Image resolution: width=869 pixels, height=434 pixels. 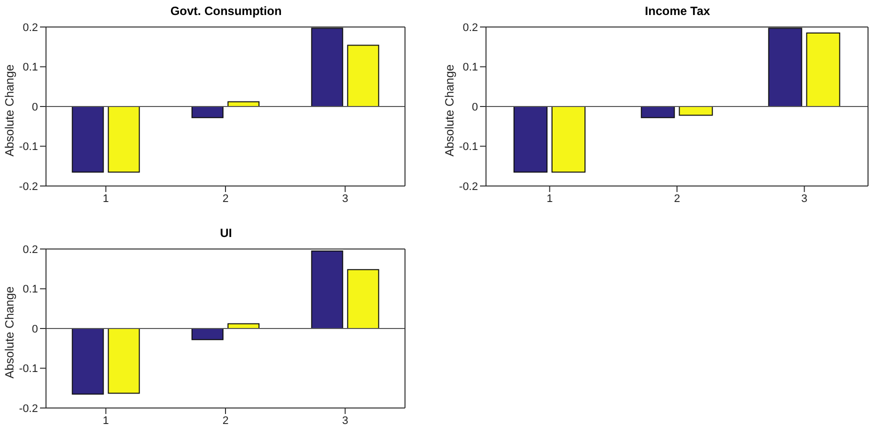 What do you see at coordinates (226, 233) in the screenshot?
I see `chart-title: UI` at bounding box center [226, 233].